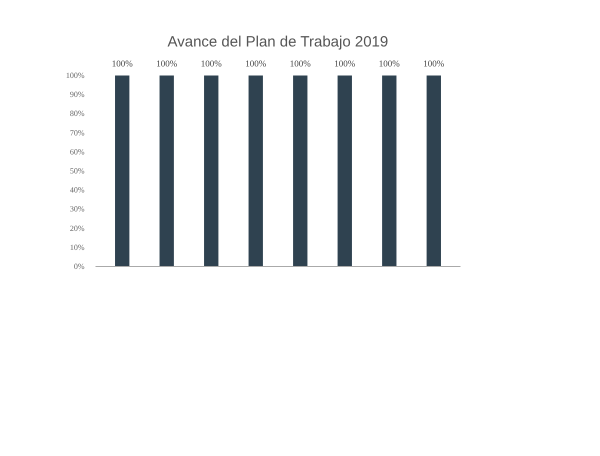  Describe the element at coordinates (77, 171) in the screenshot. I see `y-tick-label: 50%` at that location.